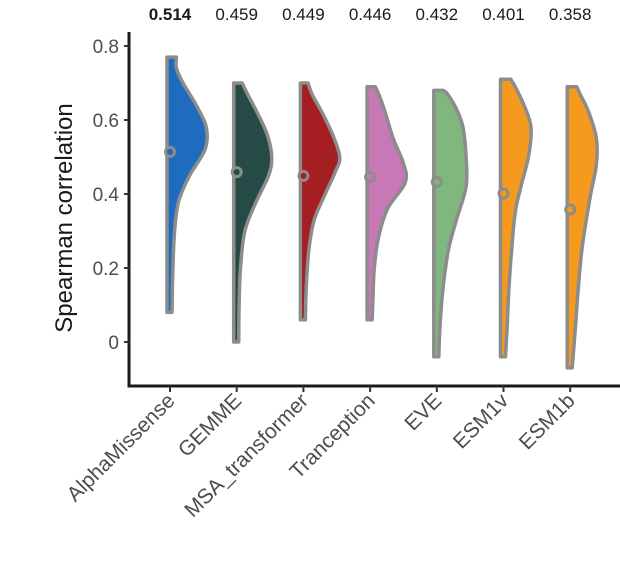  What do you see at coordinates (303, 14) in the screenshot?
I see `mean-label: 0.449` at bounding box center [303, 14].